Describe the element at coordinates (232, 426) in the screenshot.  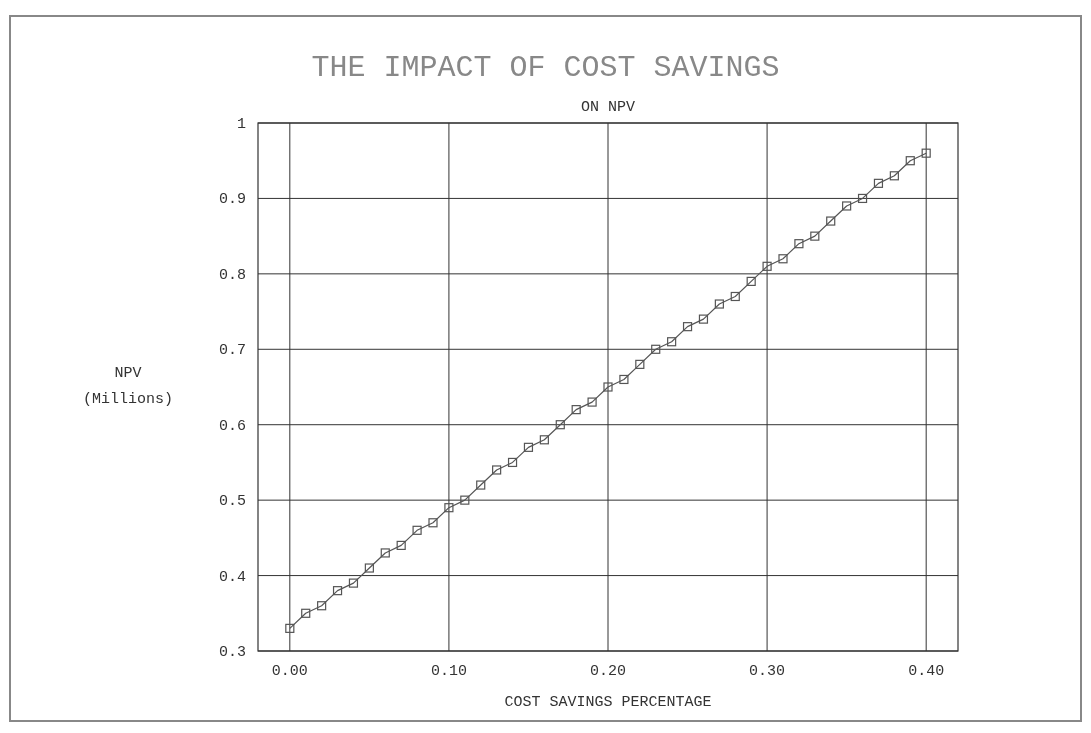
I see `y-tick-label: 0.6` at that location.